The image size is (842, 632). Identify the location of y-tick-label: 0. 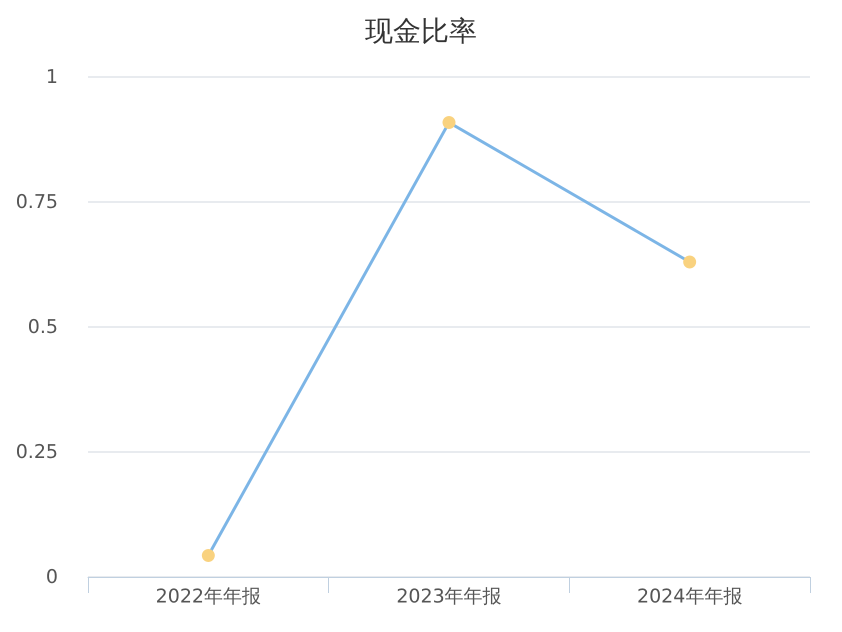
(52, 577).